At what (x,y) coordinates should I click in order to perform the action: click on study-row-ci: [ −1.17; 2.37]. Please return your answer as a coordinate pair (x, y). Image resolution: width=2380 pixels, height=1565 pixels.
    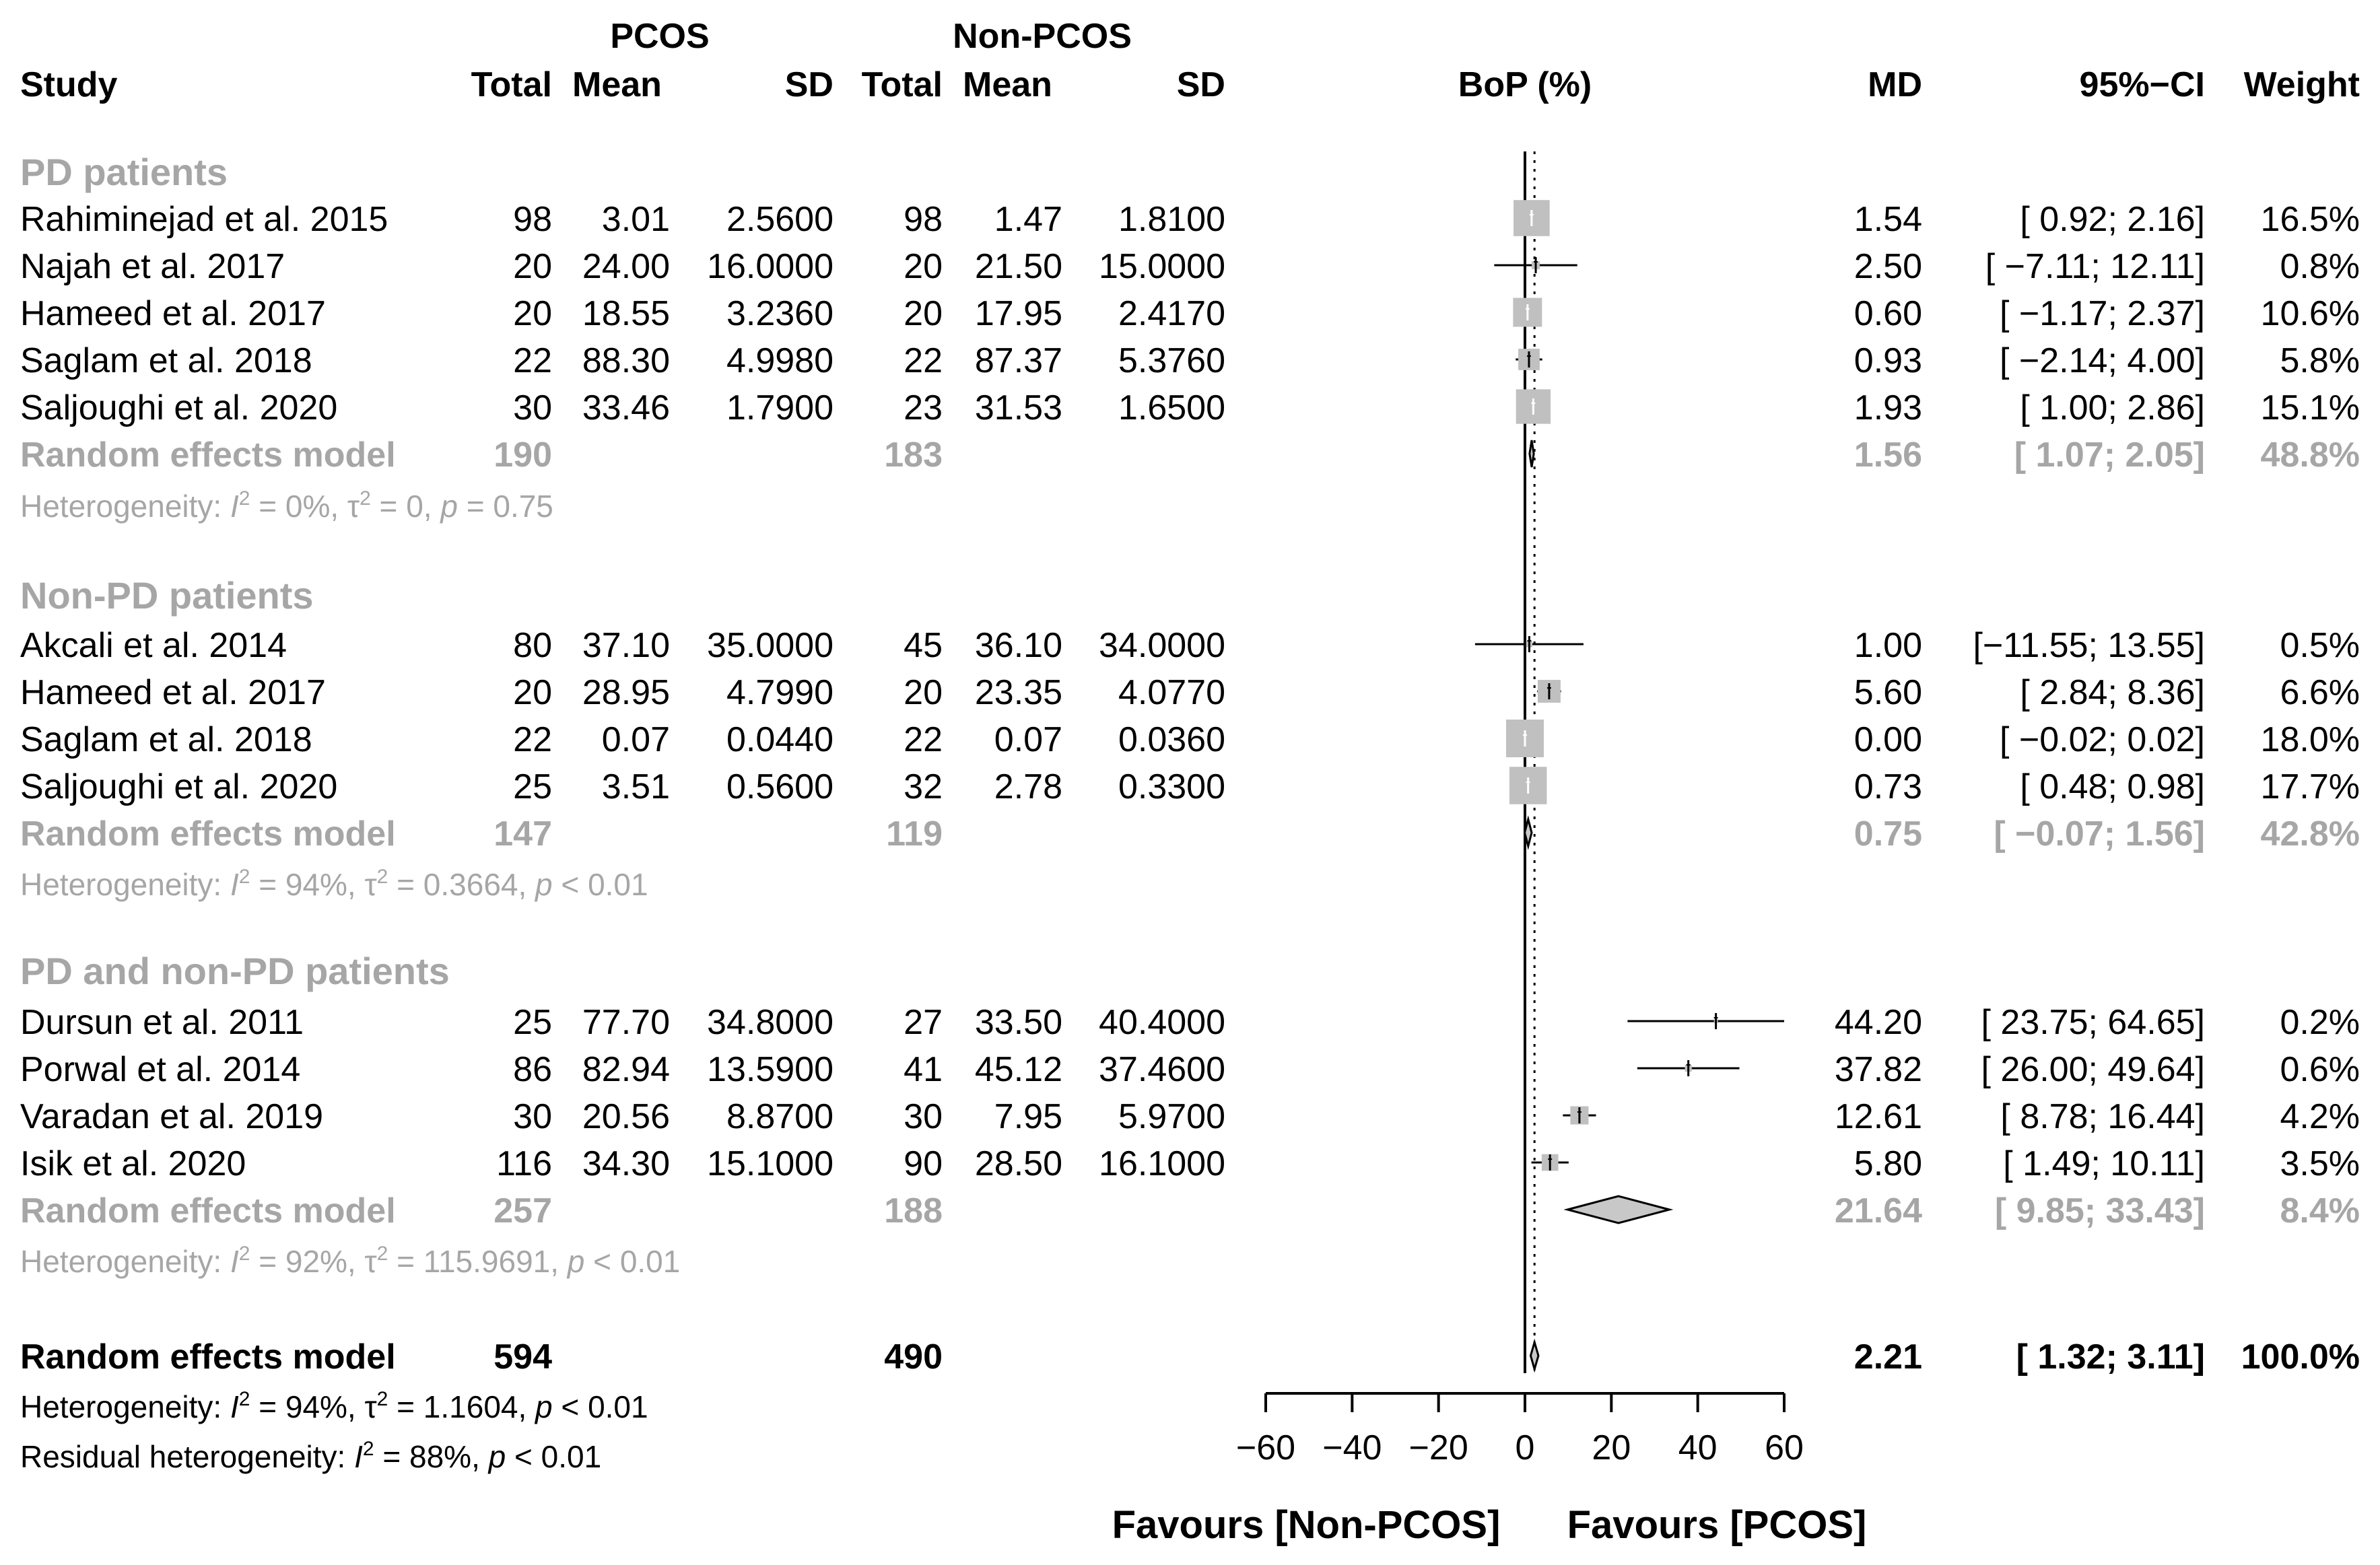
    Looking at the image, I should click on (2102, 313).